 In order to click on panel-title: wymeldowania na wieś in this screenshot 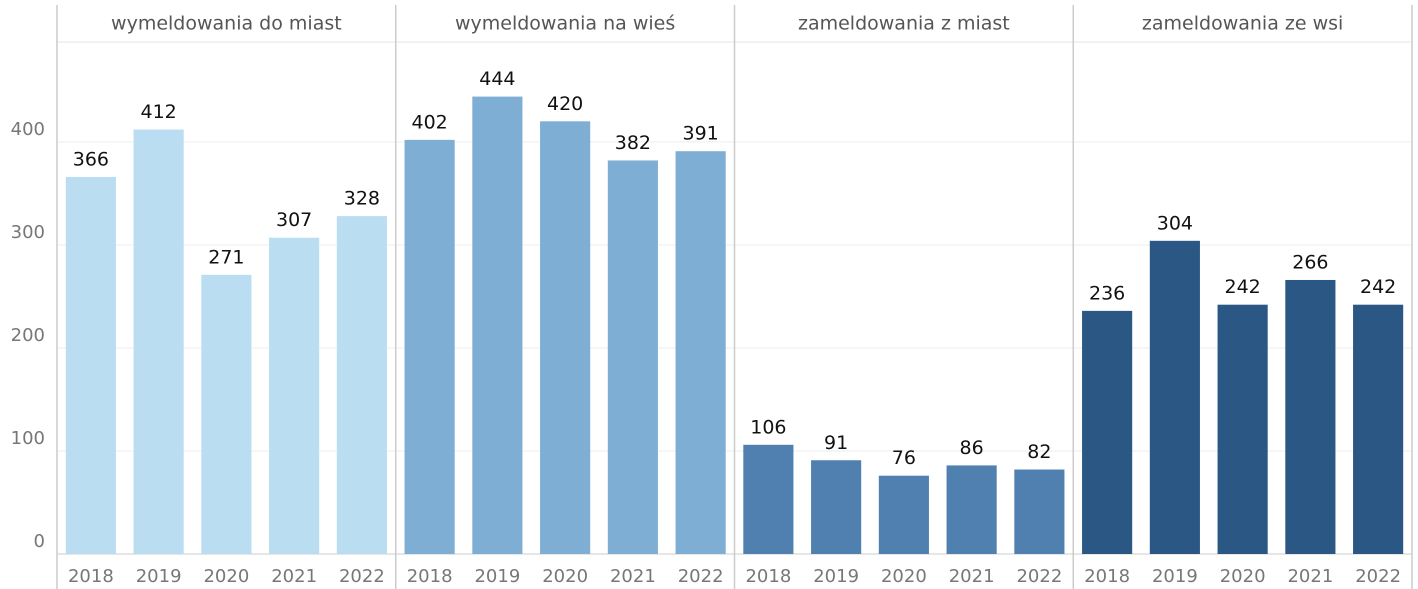, I will do `click(565, 24)`.